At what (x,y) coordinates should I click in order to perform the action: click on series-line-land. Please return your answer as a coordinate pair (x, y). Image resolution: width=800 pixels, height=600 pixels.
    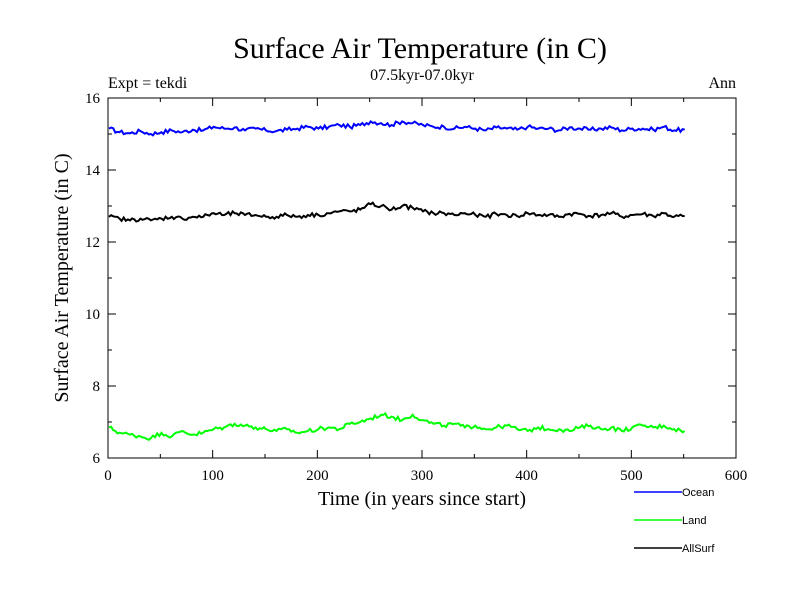
    Looking at the image, I should click on (397, 426).